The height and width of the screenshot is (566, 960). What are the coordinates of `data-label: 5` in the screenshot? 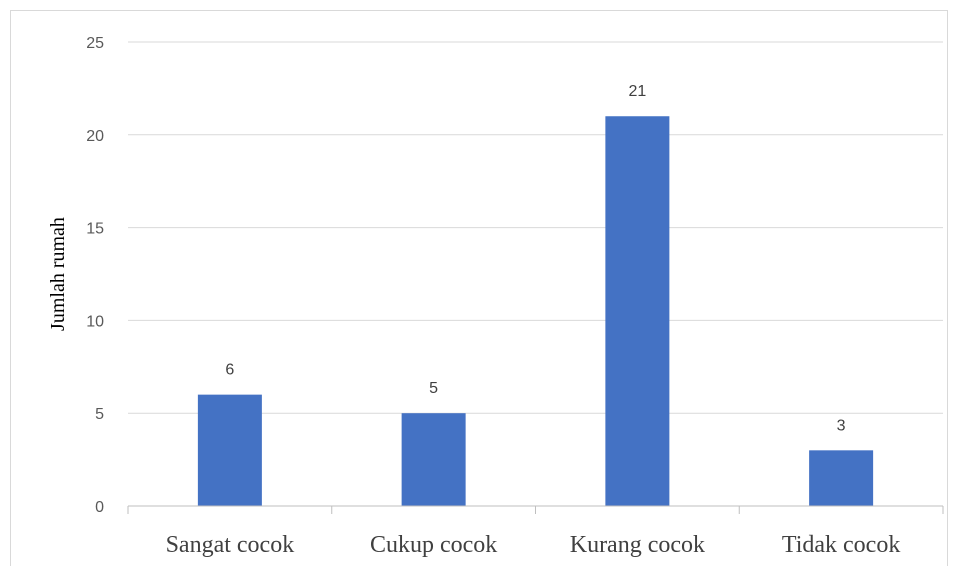 It's located at (433, 388).